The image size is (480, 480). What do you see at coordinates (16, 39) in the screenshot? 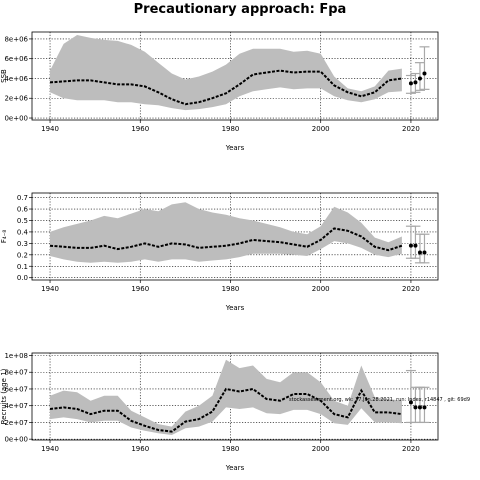
I see `y-tick-label: 8e+06` at bounding box center [16, 39].